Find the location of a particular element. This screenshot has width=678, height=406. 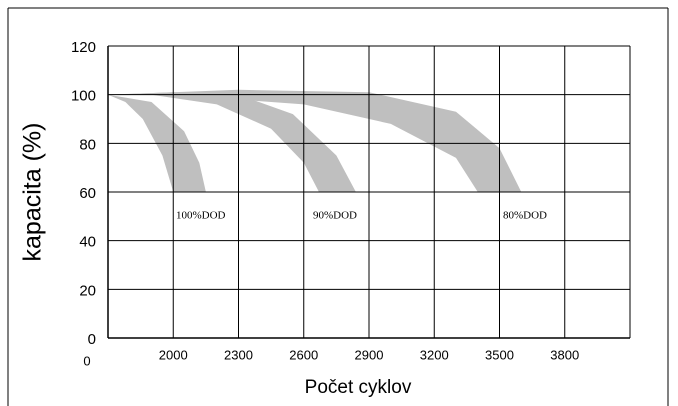

y-tick-label: 80 is located at coordinates (87, 144).